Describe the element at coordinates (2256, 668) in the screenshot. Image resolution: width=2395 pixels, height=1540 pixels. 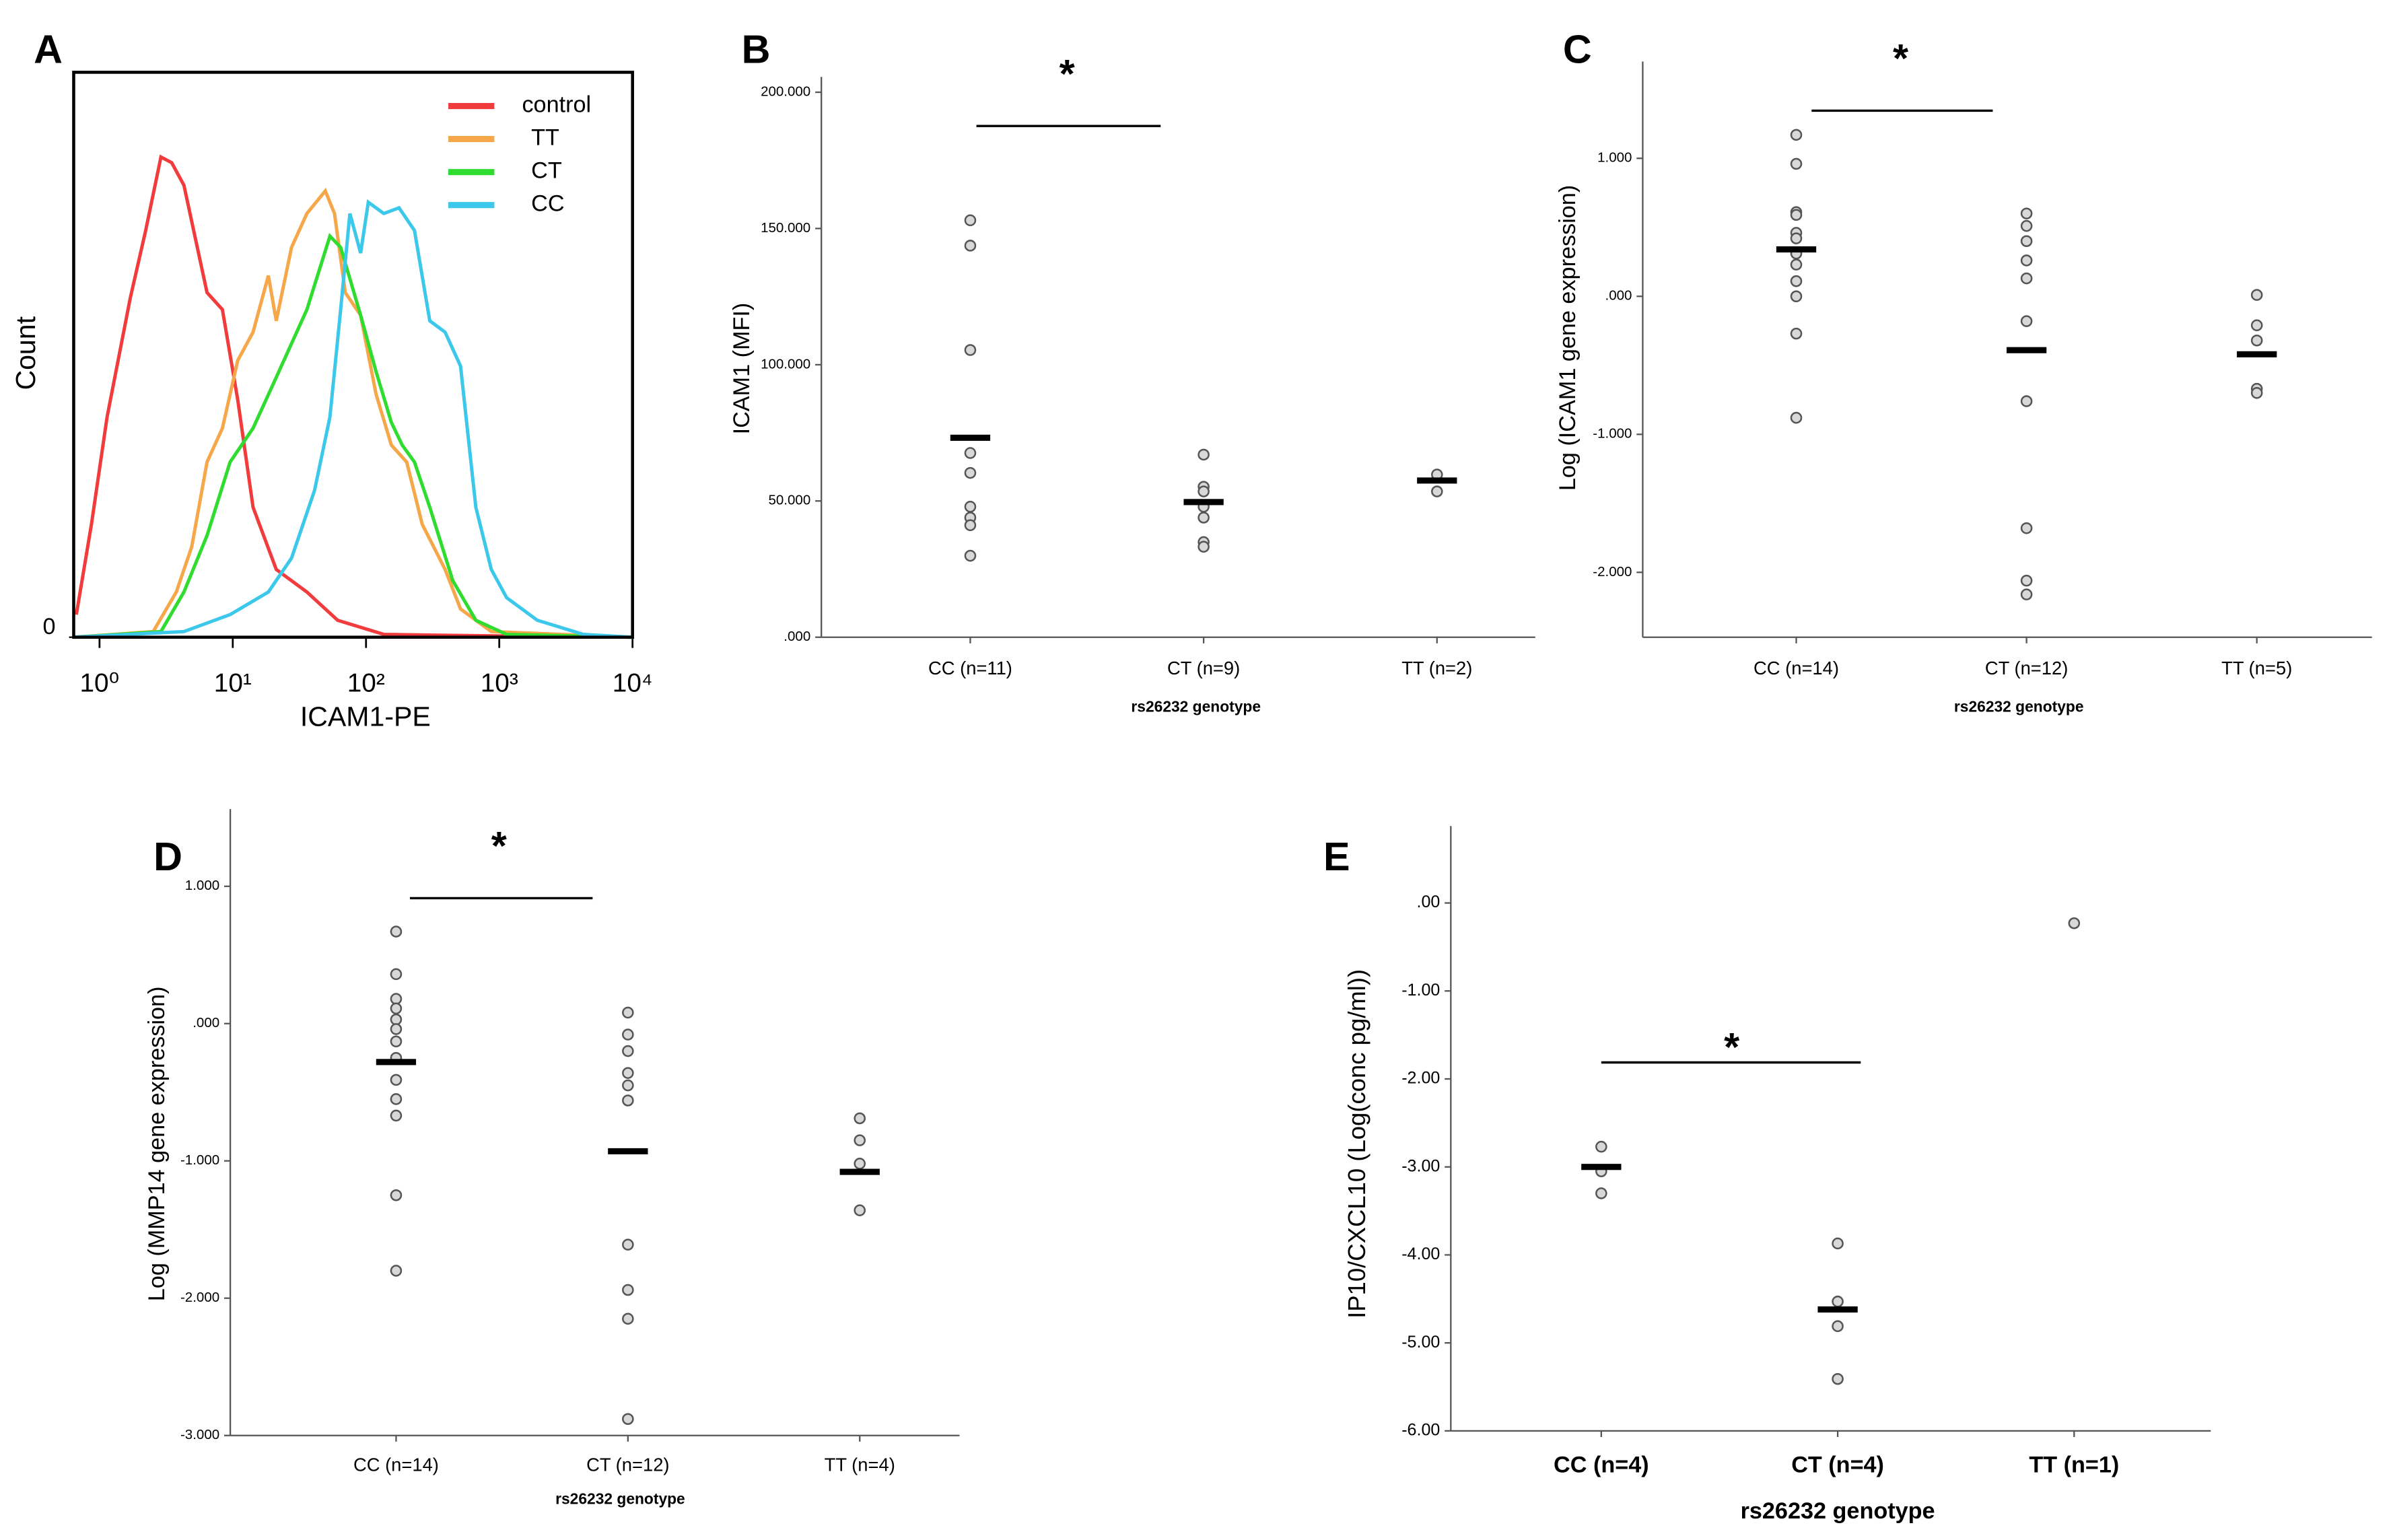
I see `x-tick-label: TT (n=5)` at that location.